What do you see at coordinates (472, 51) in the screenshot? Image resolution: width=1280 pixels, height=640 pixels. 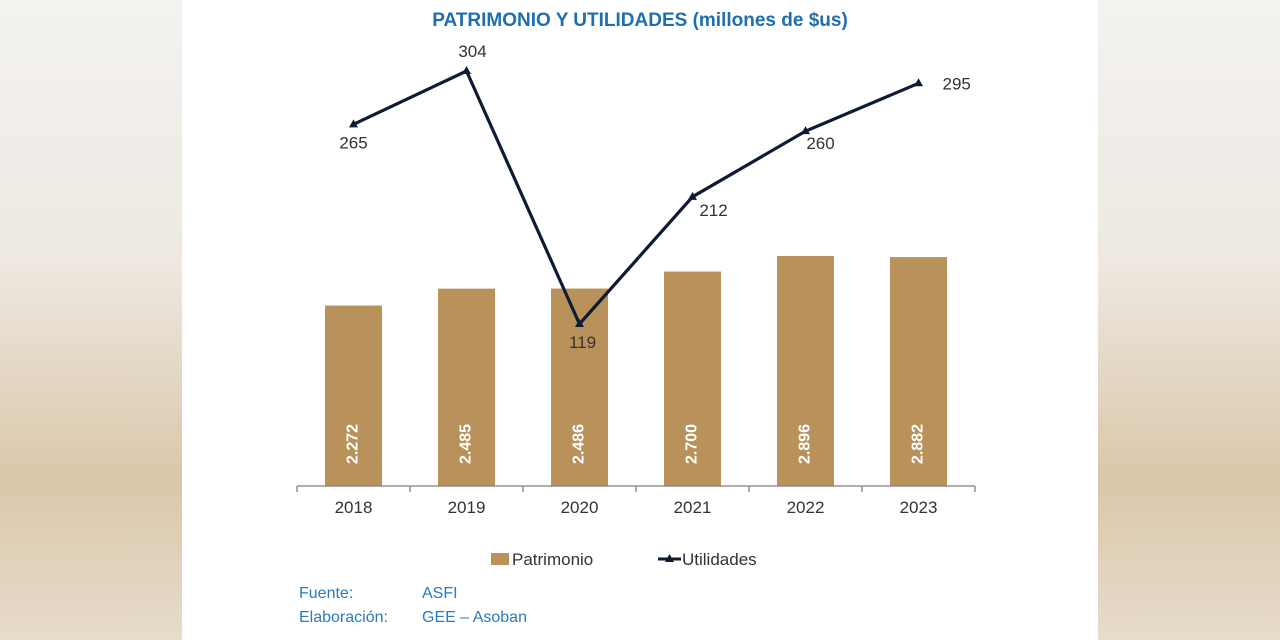 I see `line-value-label: 304` at bounding box center [472, 51].